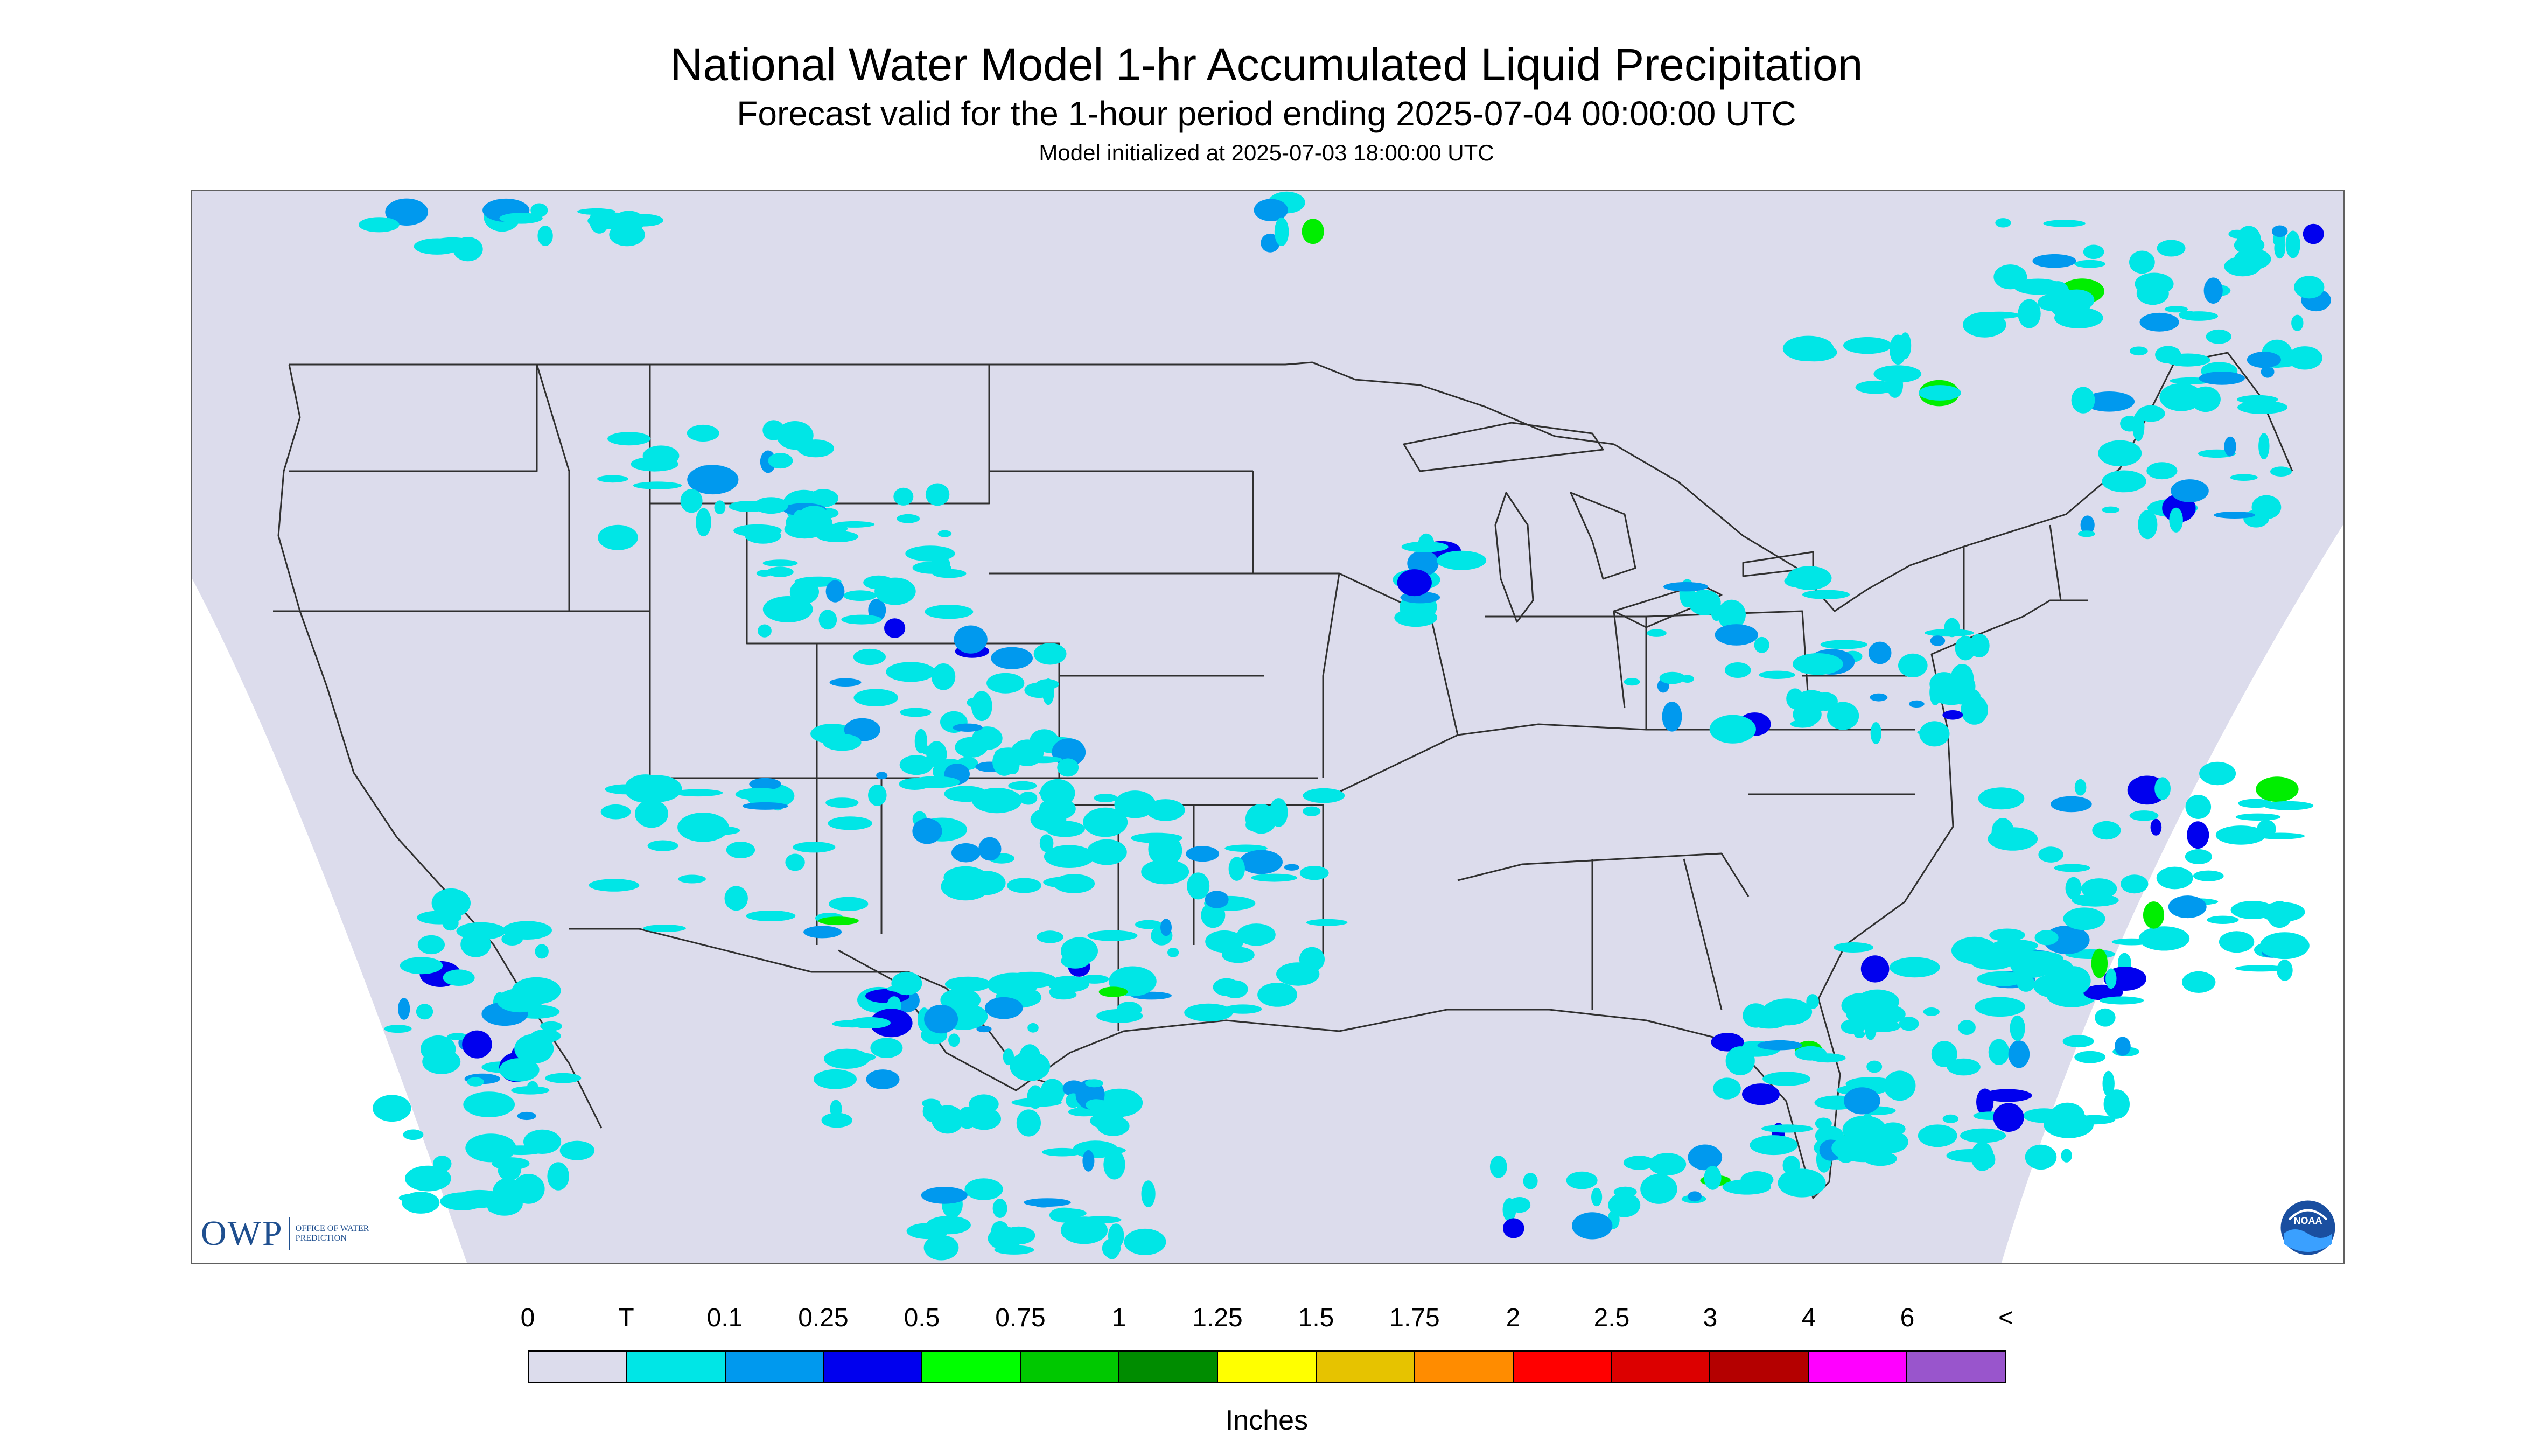 The width and height of the screenshot is (2533, 1456). I want to click on lake-michigan, so click(1514, 557).